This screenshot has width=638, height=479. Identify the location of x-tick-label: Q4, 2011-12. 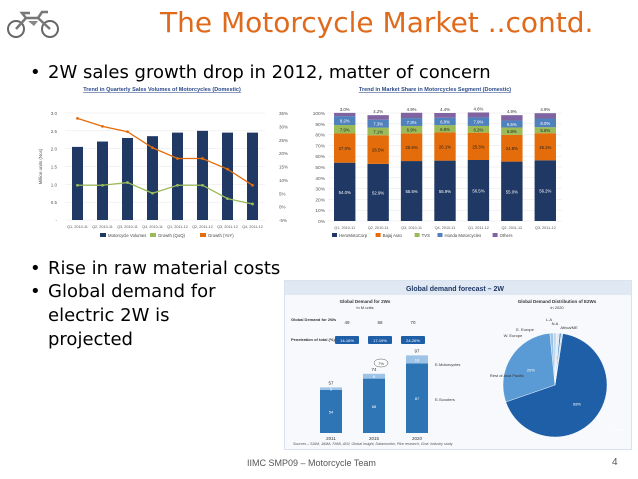
(252, 227).